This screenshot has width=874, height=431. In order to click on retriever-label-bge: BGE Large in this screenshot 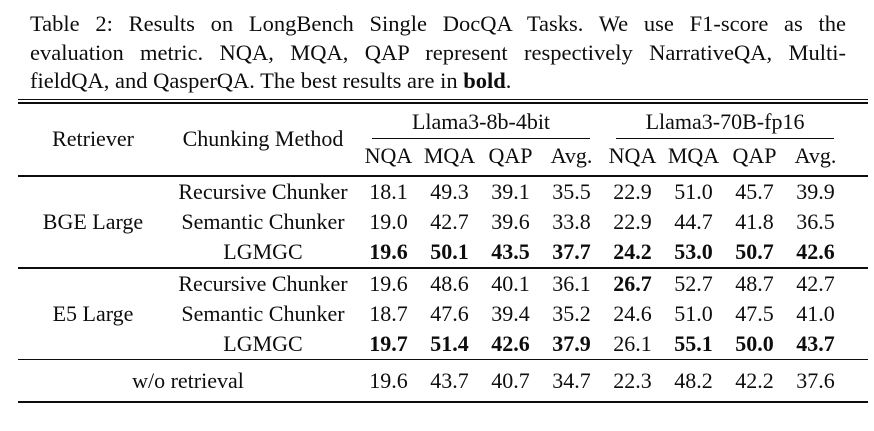, I will do `click(93, 221)`.